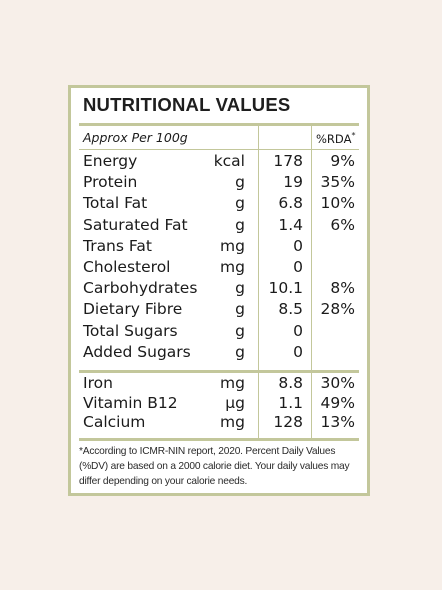 Image resolution: width=442 pixels, height=590 pixels. I want to click on nutrient-row: Saturated Fat g 1.4 6%, so click(219, 226).